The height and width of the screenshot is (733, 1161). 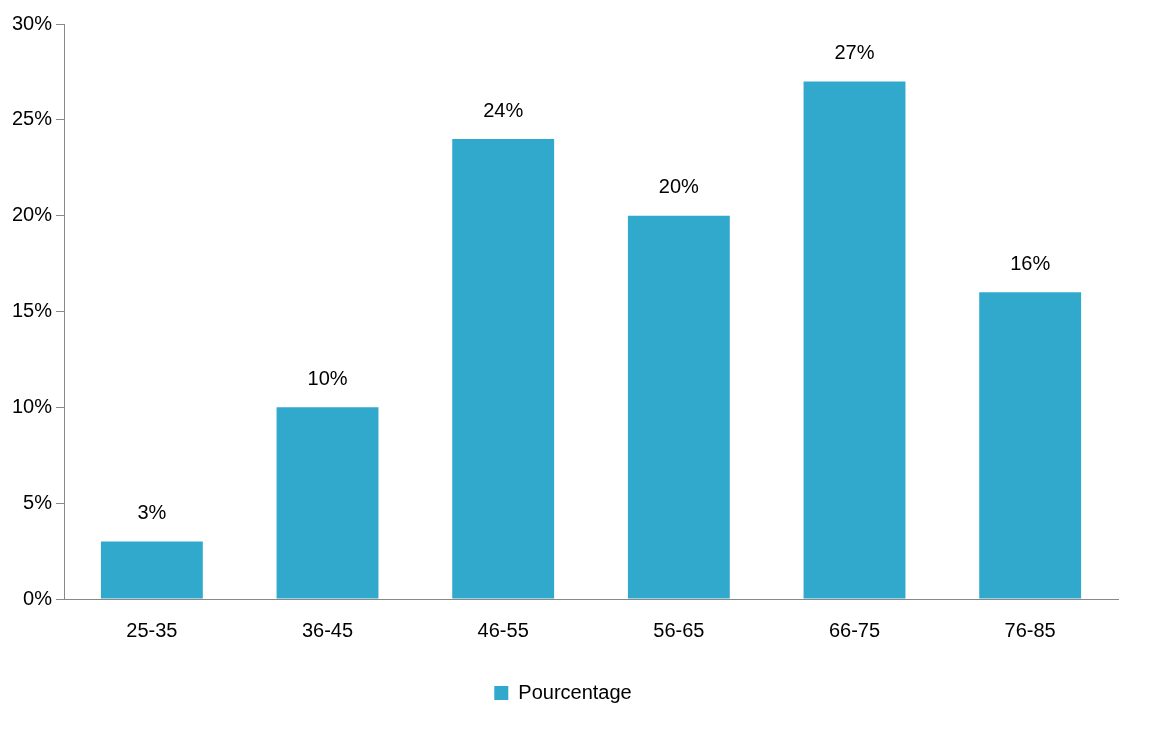 I want to click on data-label: 3%, so click(x=152, y=512).